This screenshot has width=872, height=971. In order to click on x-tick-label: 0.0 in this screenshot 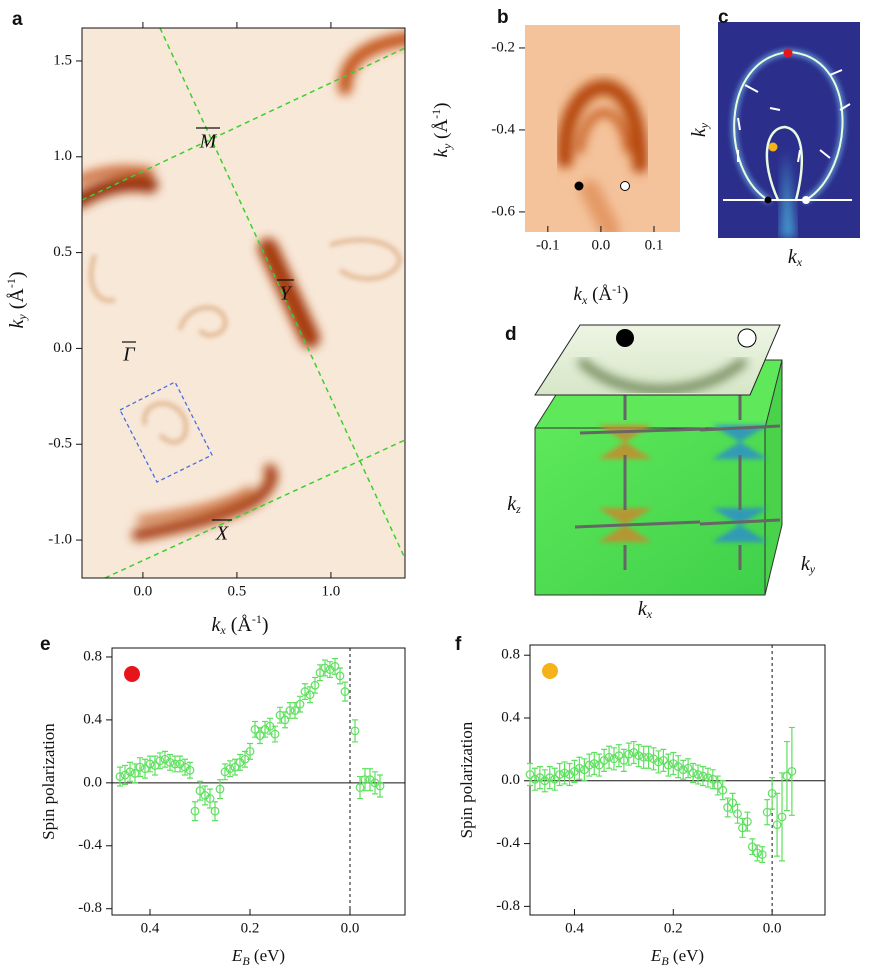, I will do `click(601, 245)`.